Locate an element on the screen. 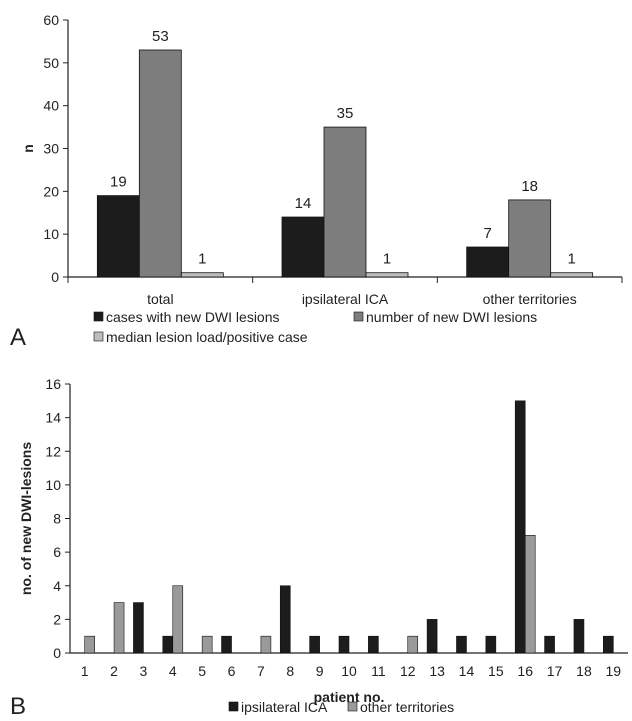 This screenshot has width=632, height=721. a-category-label: ipsilateral ICA is located at coordinates (345, 299).